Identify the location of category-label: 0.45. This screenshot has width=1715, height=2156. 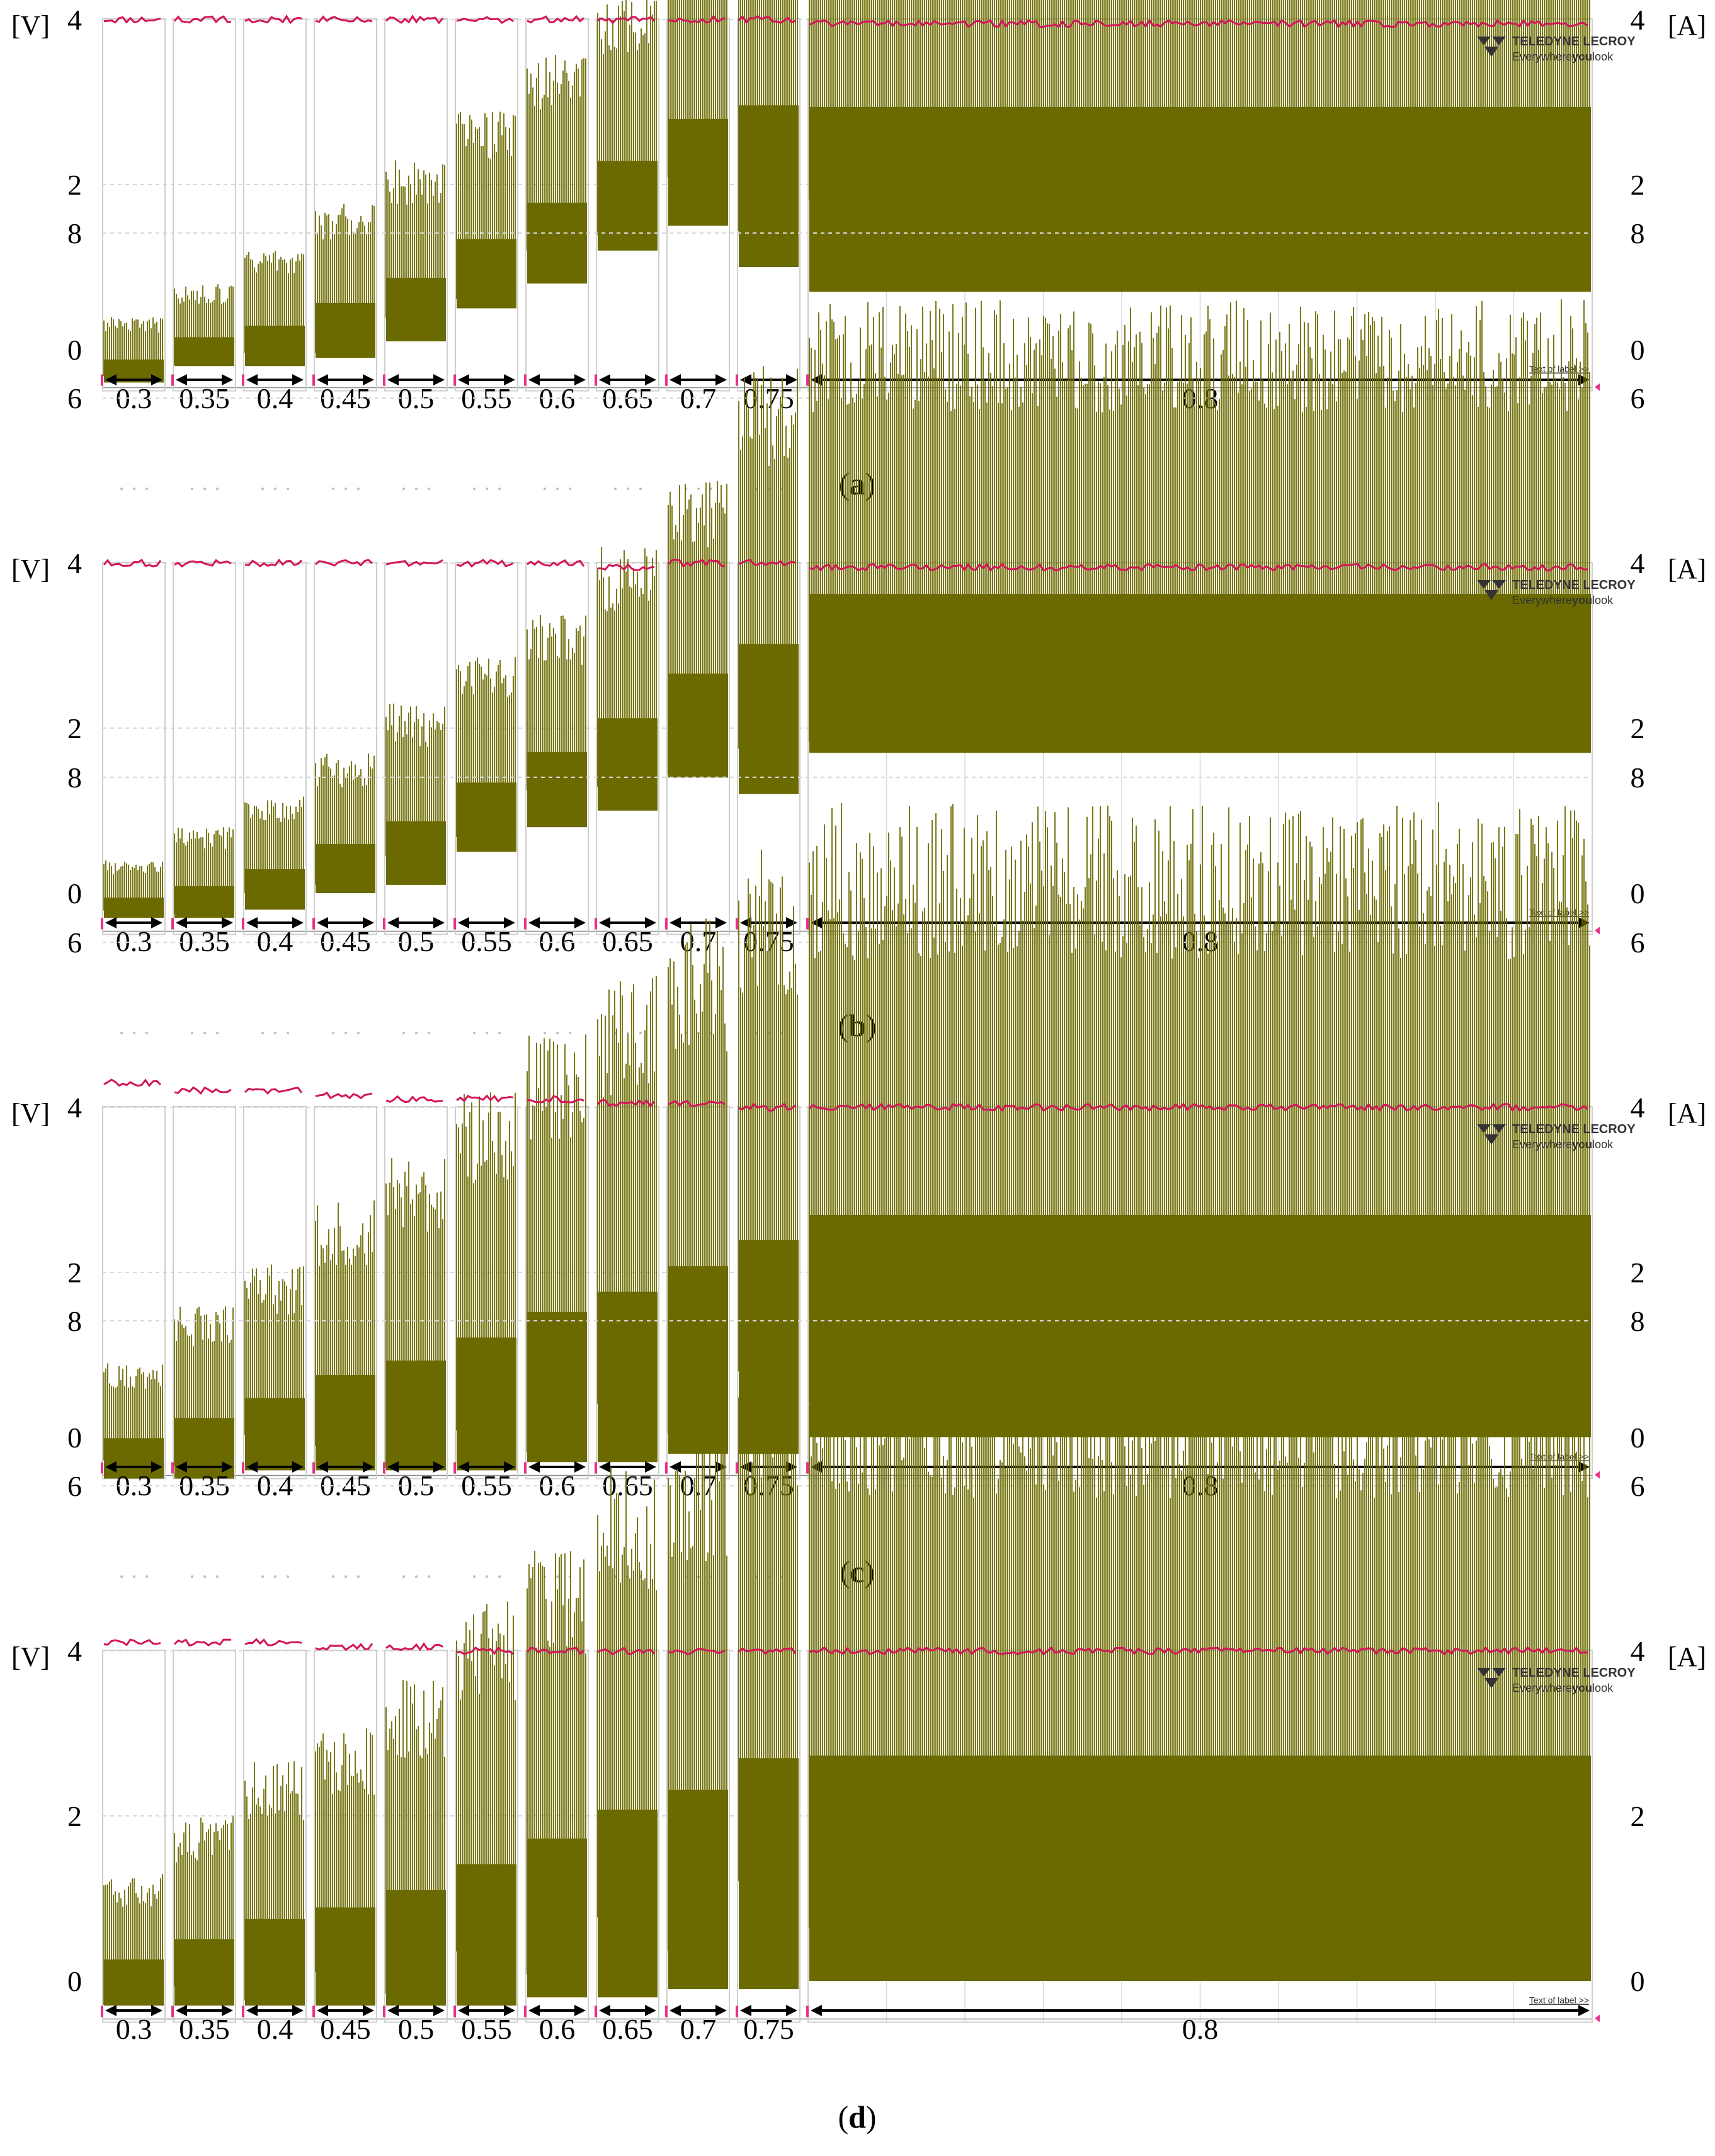
(345, 2029).